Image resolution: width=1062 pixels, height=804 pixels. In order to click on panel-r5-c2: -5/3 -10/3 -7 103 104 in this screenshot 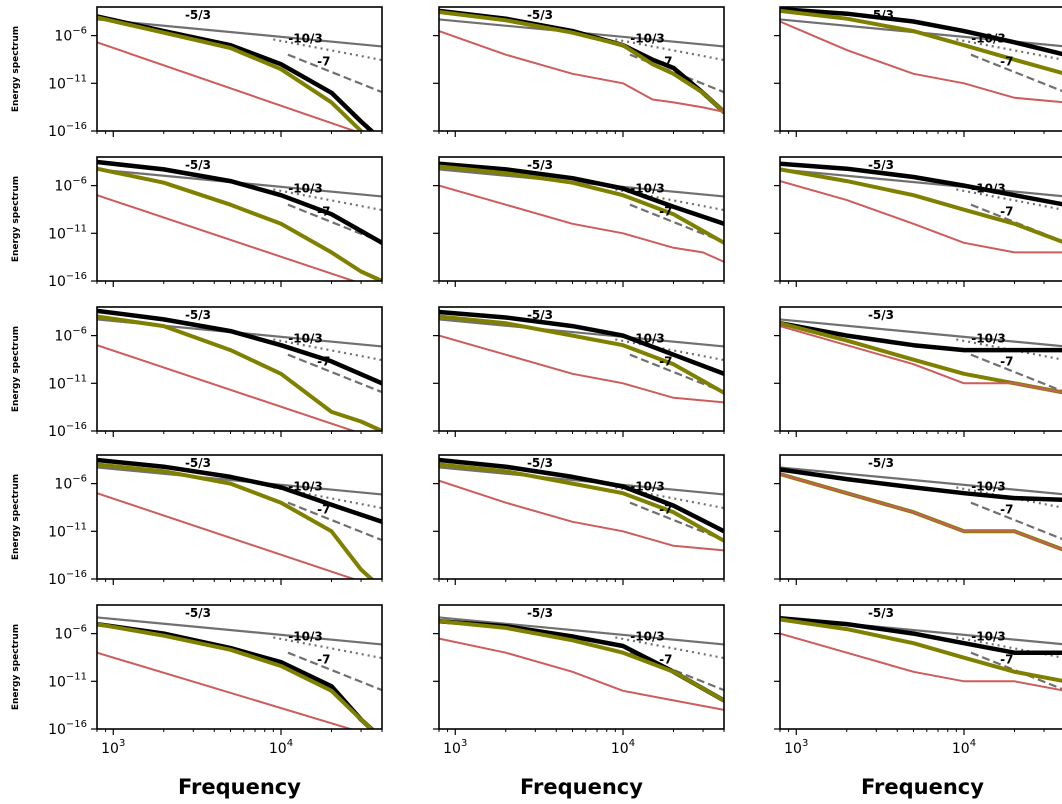, I will do `click(579, 680)`.